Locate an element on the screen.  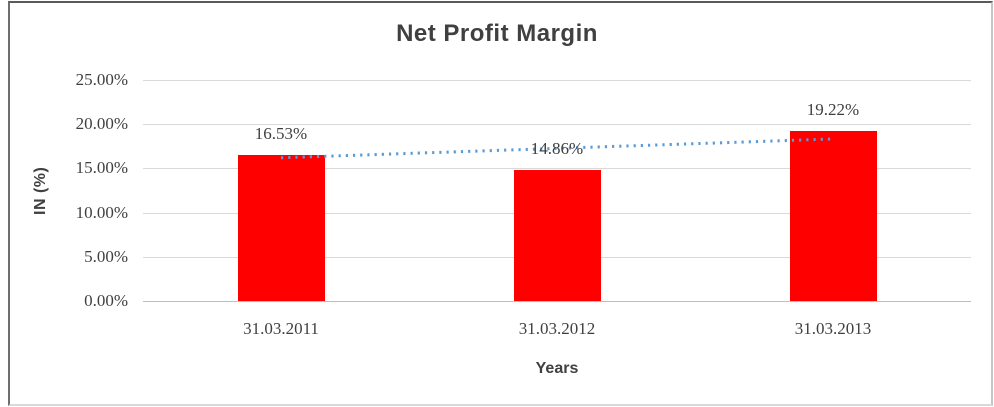
bar-data-label: 16.53% is located at coordinates (281, 133).